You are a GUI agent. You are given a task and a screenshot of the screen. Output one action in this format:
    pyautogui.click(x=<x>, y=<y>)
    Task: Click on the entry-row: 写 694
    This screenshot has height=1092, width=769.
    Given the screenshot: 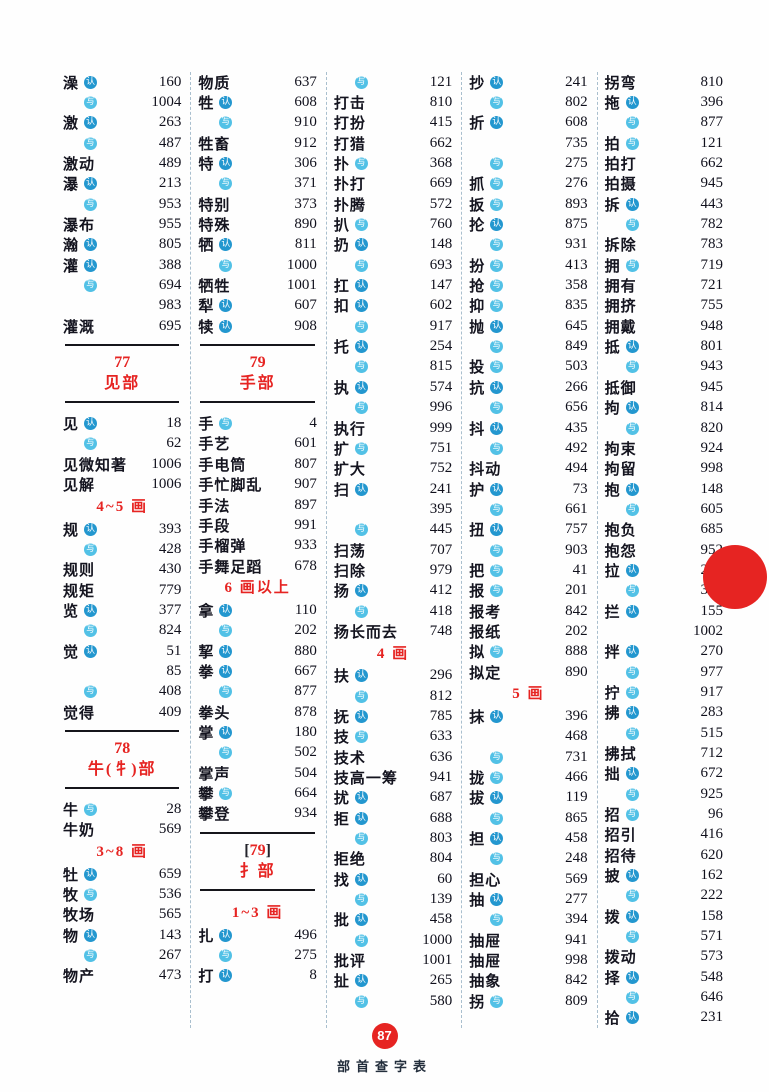 What is the action you would take?
    pyautogui.click(x=122, y=285)
    